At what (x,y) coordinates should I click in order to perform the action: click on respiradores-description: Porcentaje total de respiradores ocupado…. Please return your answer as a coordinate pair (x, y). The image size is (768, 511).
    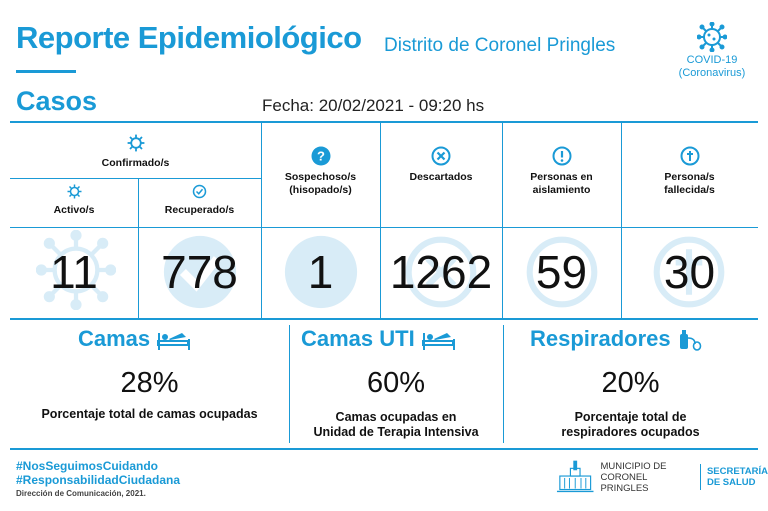
    Looking at the image, I should click on (630, 425).